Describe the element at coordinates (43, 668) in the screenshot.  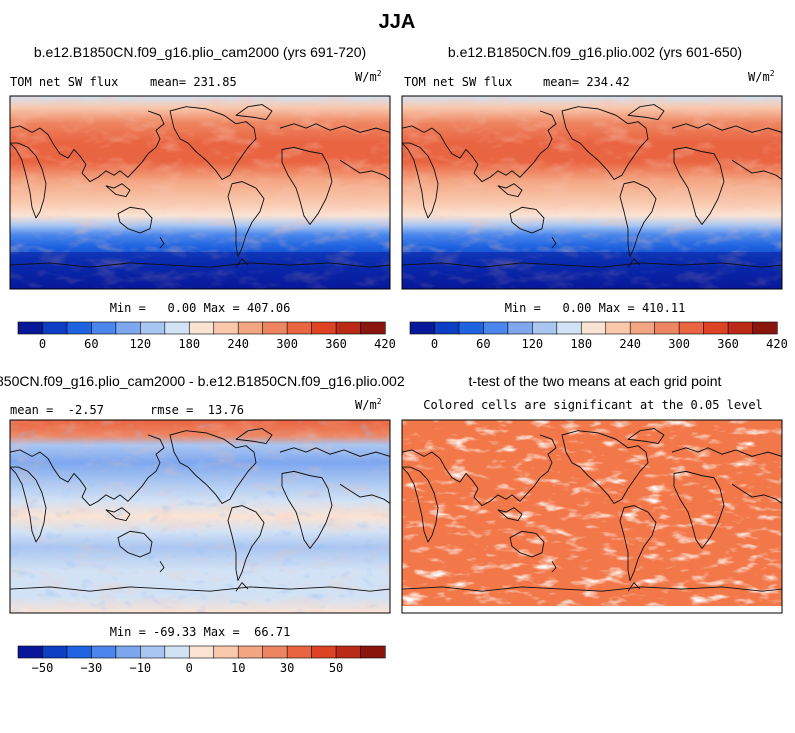
I see `colorbar-tick-label: −50` at that location.